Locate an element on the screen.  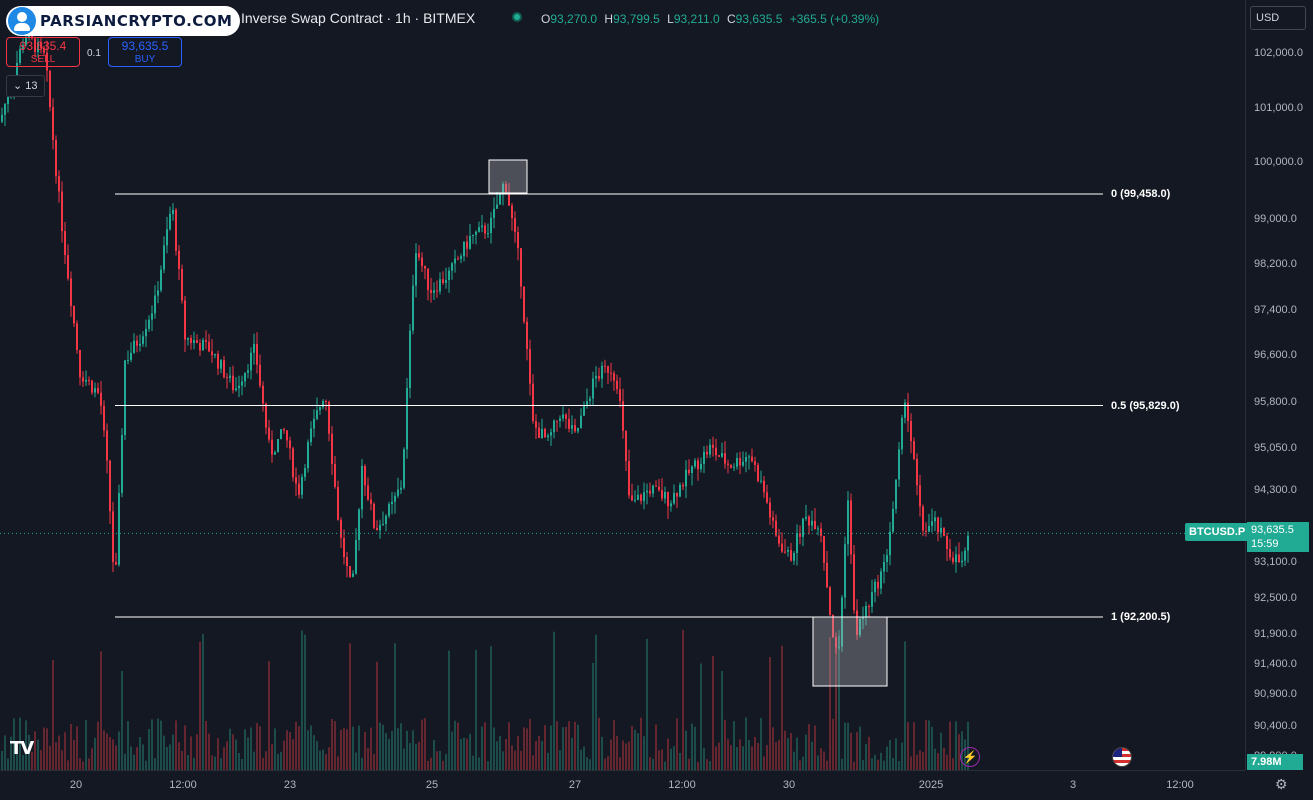
highlight-box-bottom is located at coordinates (850, 651).